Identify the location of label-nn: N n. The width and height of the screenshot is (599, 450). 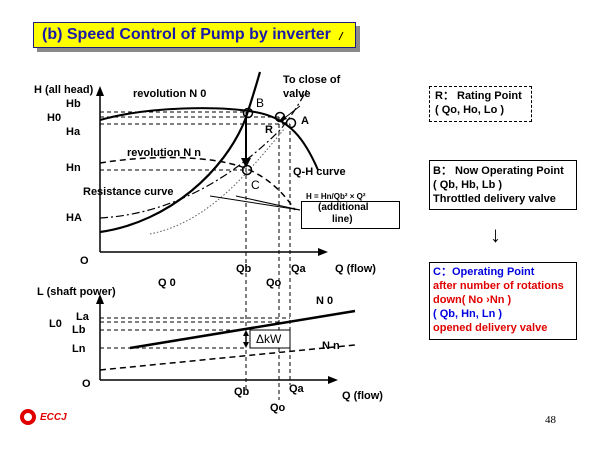
(331, 346).